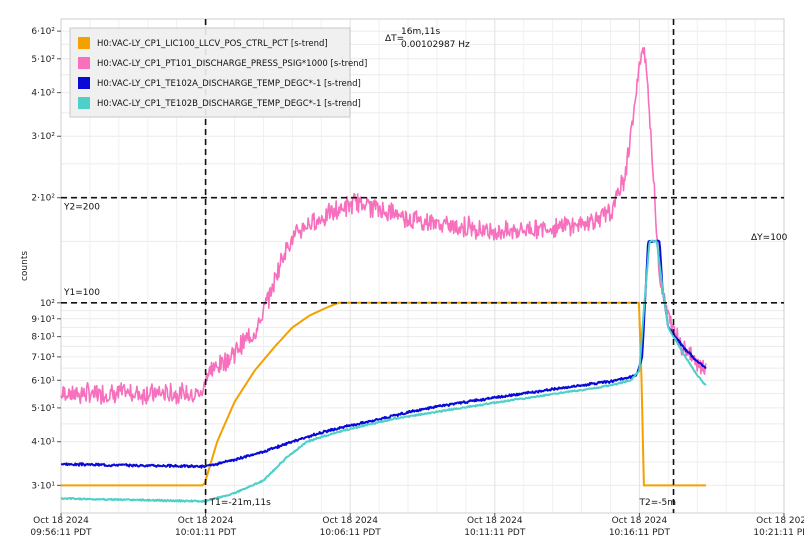 The height and width of the screenshot is (551, 804). What do you see at coordinates (435, 45) in the screenshot?
I see `delta-t-frequency: 0.00102987 Hz` at bounding box center [435, 45].